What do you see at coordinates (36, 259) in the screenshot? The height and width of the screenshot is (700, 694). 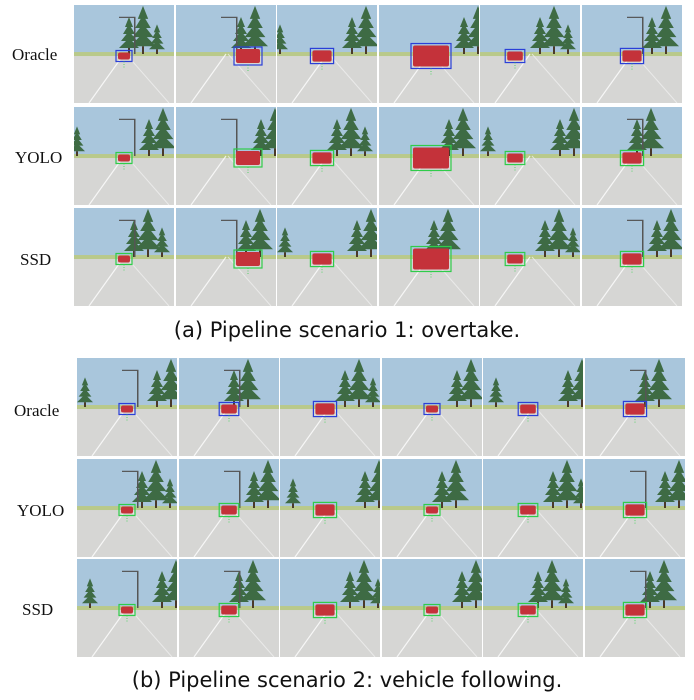 I see `row-label-ssd-a: SSD` at bounding box center [36, 259].